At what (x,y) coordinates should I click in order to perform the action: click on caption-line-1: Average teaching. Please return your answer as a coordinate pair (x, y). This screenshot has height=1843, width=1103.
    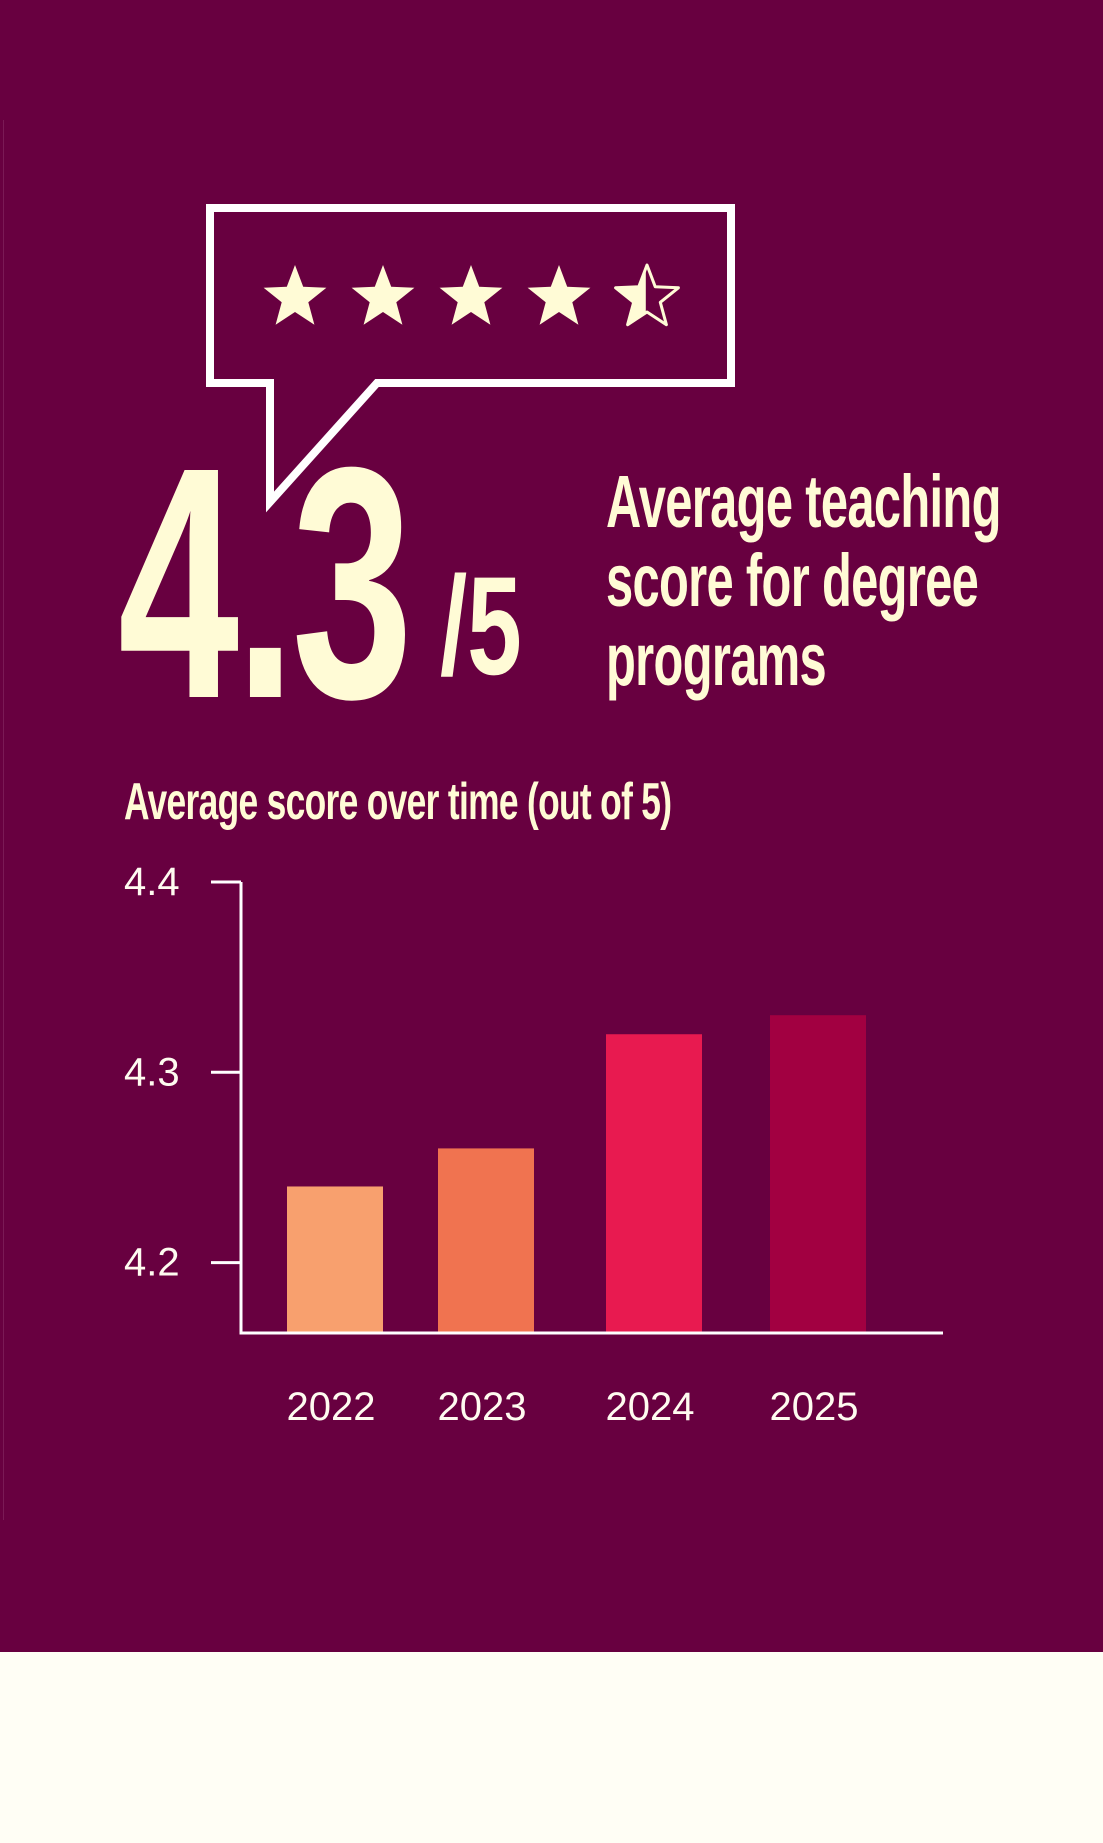
    Looking at the image, I should click on (803, 501).